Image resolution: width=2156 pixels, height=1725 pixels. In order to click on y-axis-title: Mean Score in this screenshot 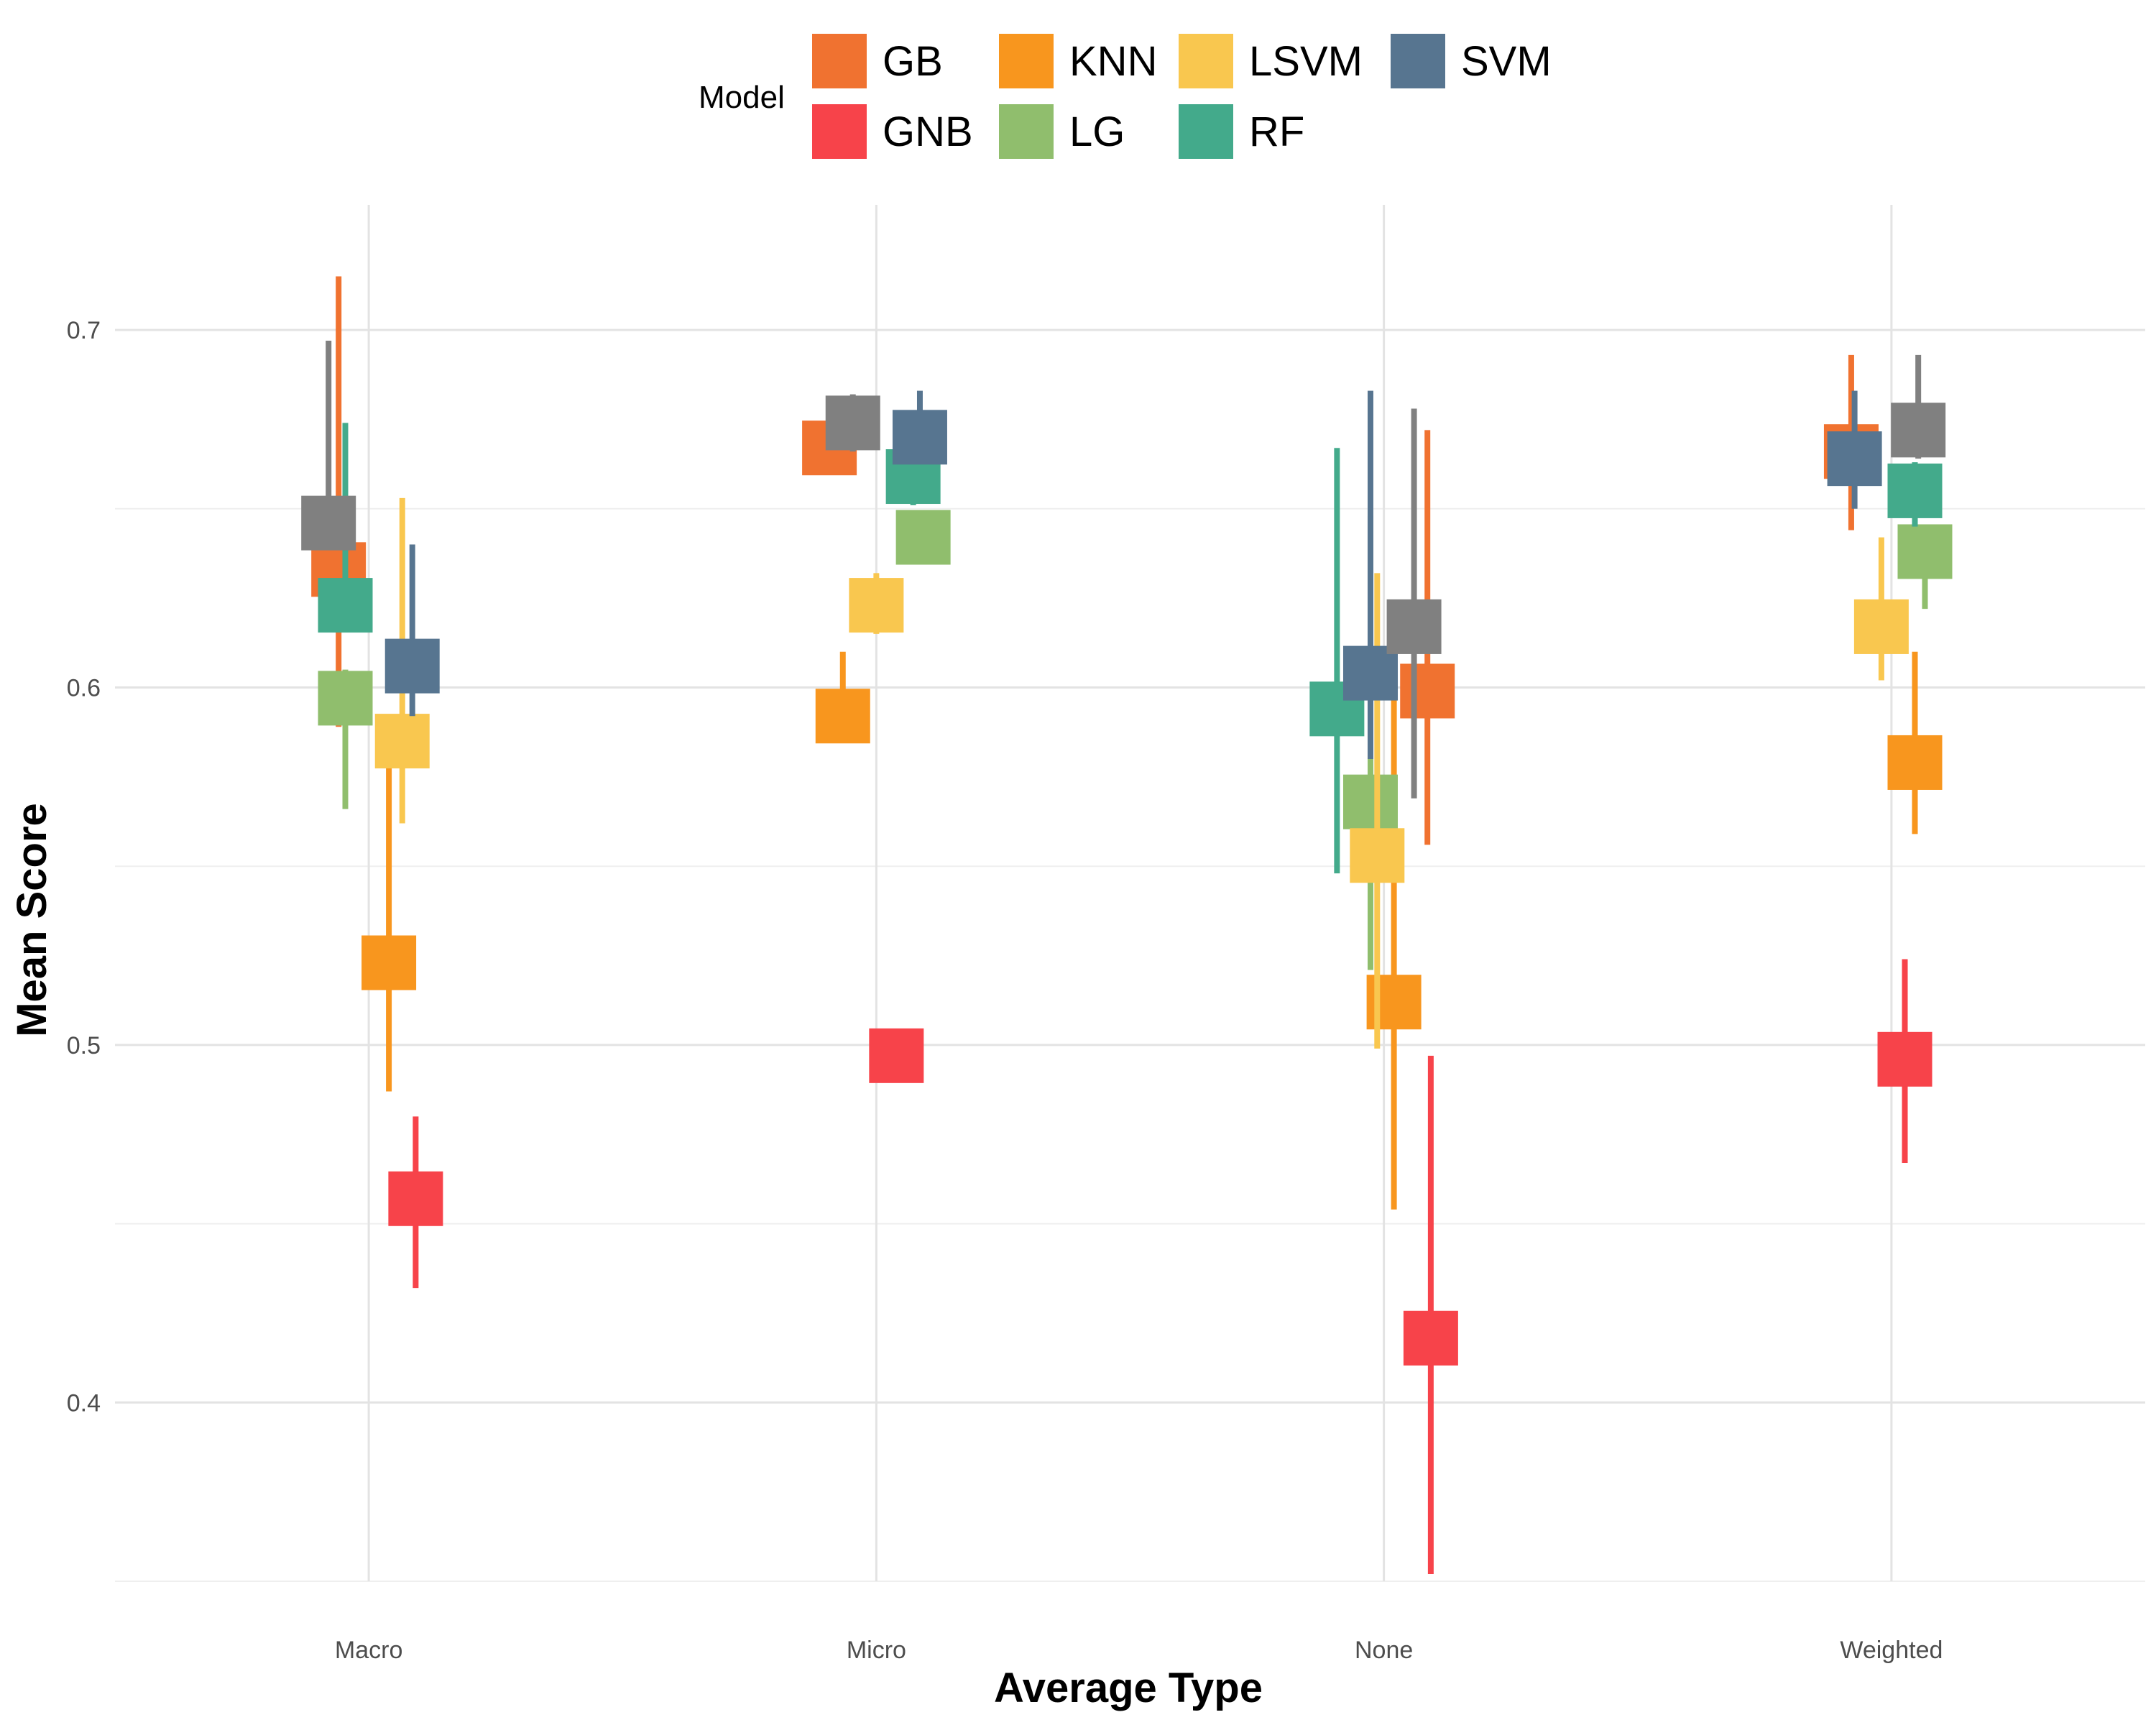, I will do `click(32, 920)`.